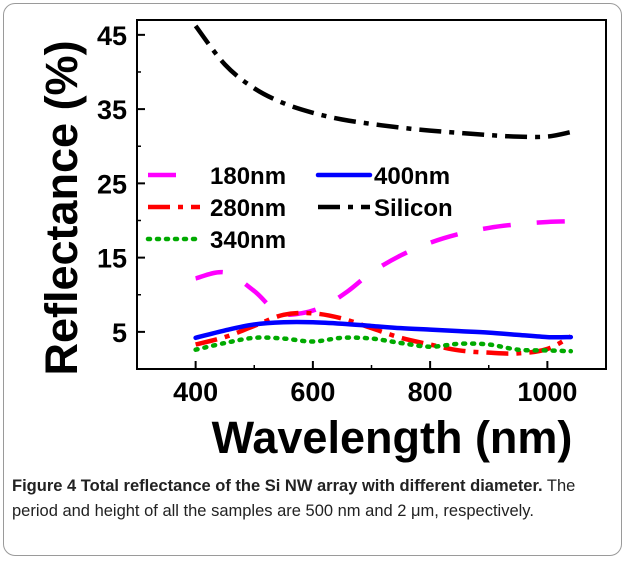  Describe the element at coordinates (112, 184) in the screenshot. I see `y-tick-label: 25` at that location.